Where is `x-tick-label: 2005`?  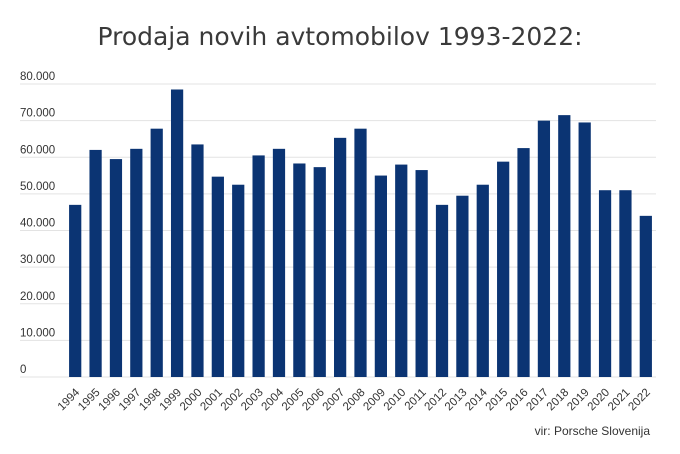
x-tick-label: 2005 is located at coordinates (293, 400).